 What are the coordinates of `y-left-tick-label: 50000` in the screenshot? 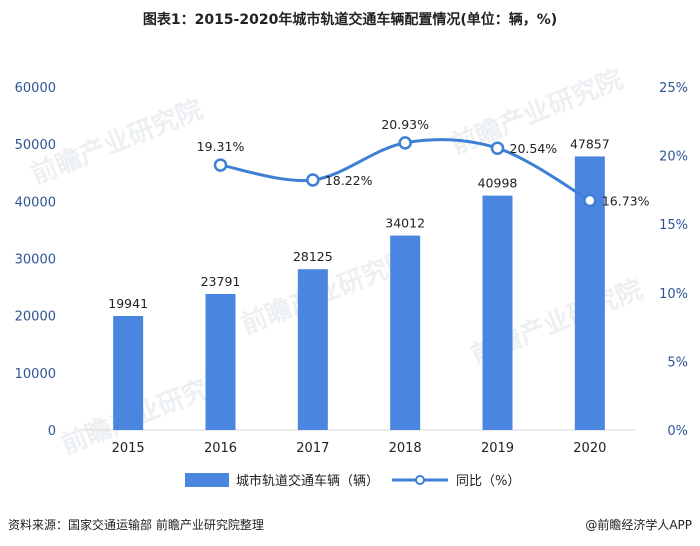 It's located at (35, 145).